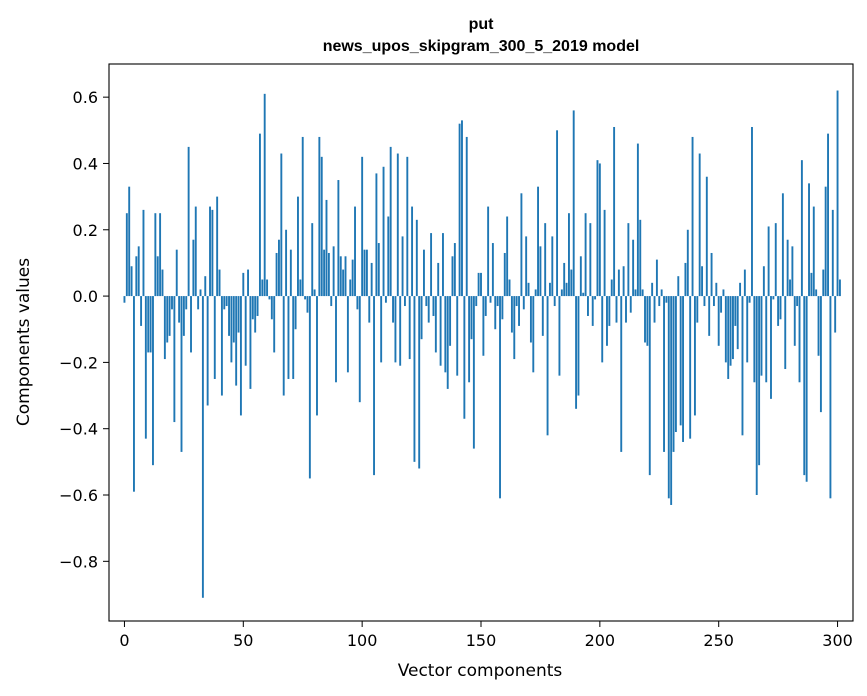  I want to click on y-tick-label: 0.6, so click(85, 97).